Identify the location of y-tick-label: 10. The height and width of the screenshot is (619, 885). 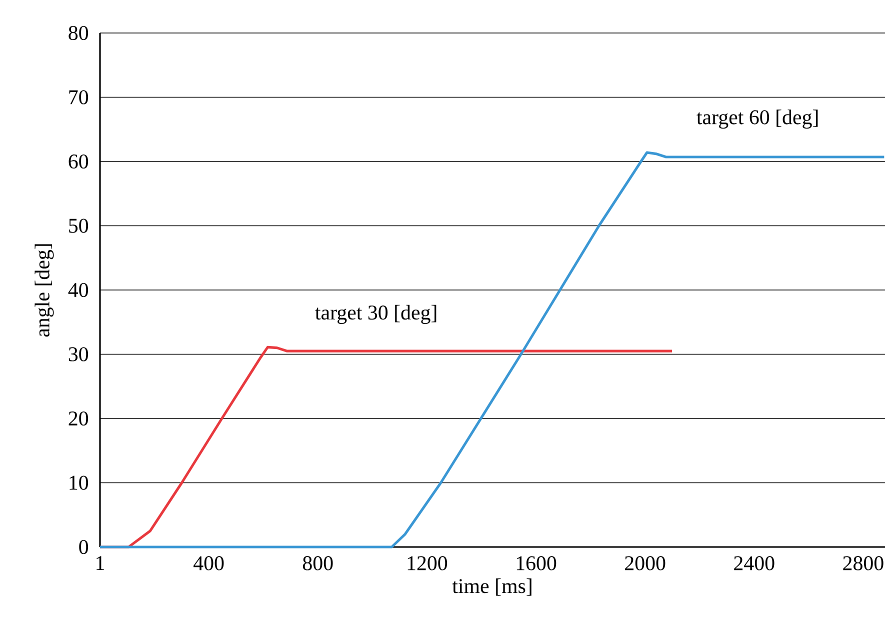
(79, 483).